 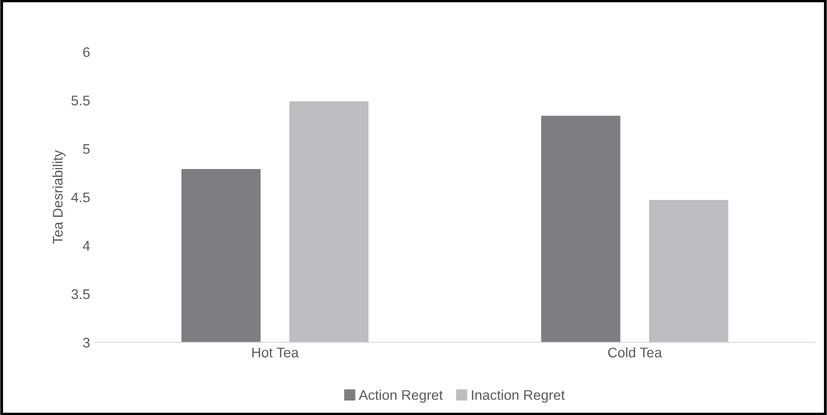 What do you see at coordinates (400, 396) in the screenshot?
I see `legend-label: Action Regret` at bounding box center [400, 396].